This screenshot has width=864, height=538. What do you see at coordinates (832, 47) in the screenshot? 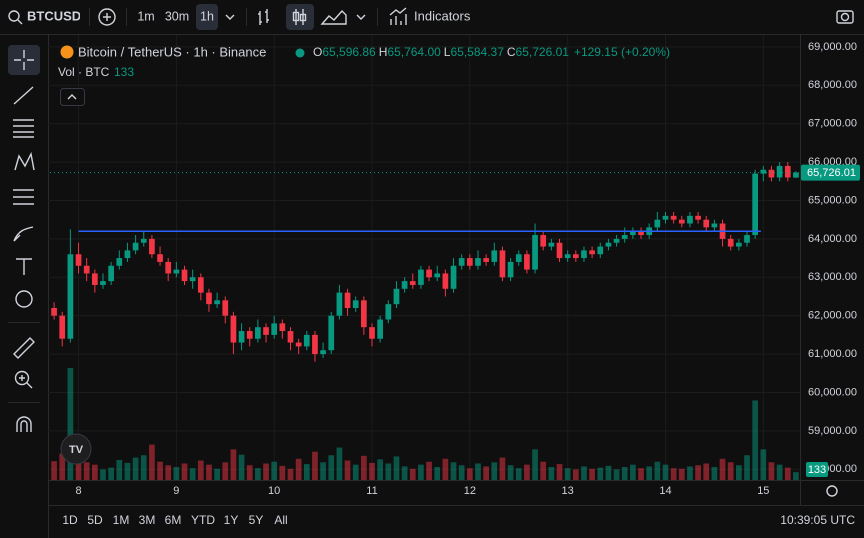
I see `y-tick-label: 69,000.00` at bounding box center [832, 47].